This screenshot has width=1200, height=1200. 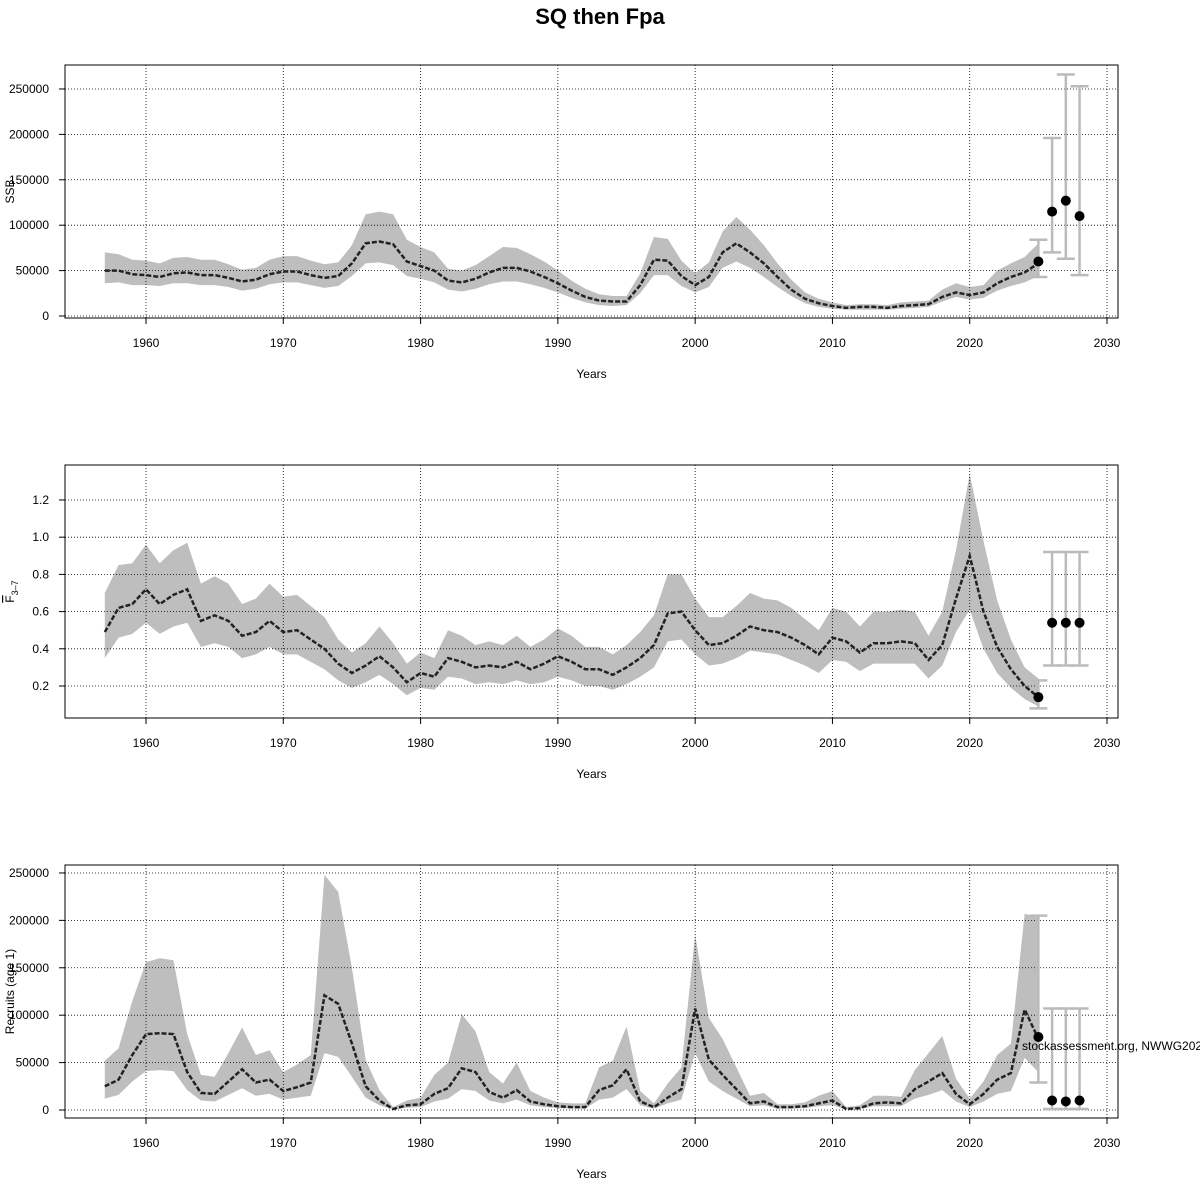 What do you see at coordinates (15, 587) in the screenshot?
I see `y-axis-label-subscript: 3–7` at bounding box center [15, 587].